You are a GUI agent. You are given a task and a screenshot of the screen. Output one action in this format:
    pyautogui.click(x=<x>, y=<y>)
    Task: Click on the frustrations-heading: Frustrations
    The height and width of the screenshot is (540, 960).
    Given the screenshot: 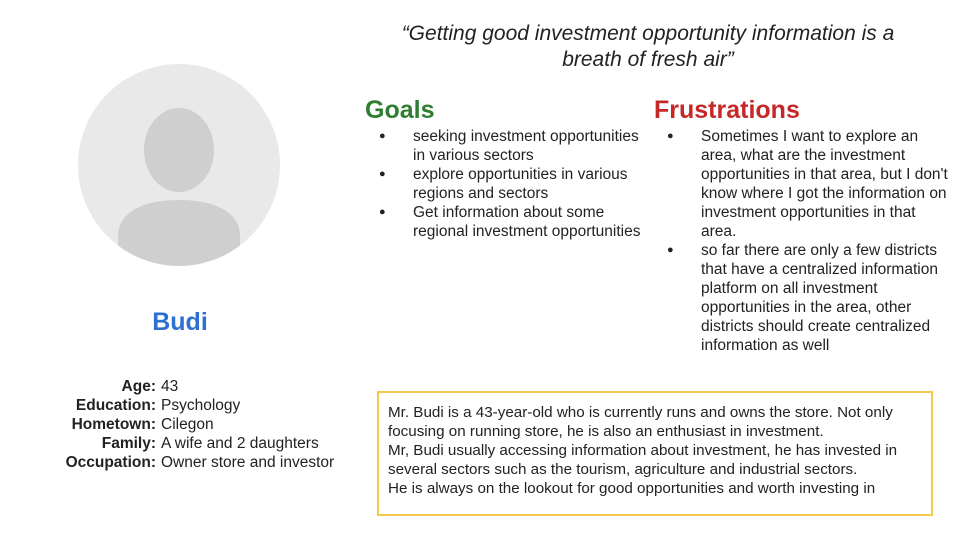 What is the action you would take?
    pyautogui.click(x=727, y=110)
    